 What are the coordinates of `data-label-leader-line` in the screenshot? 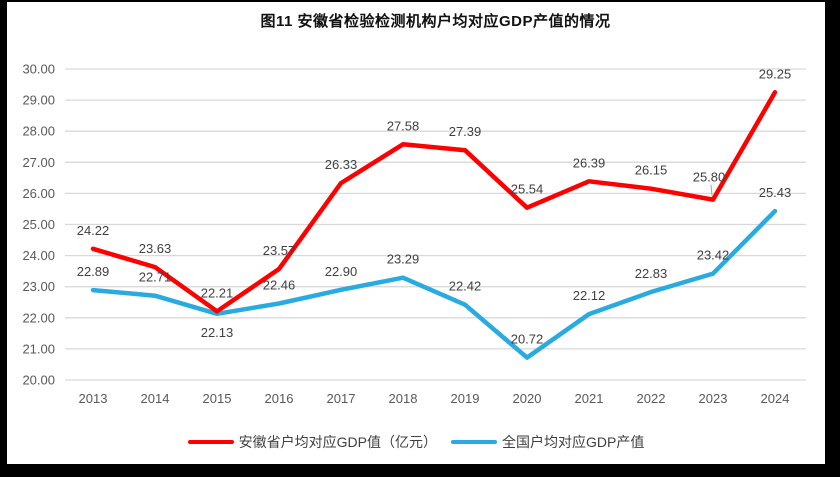 It's located at (711, 190).